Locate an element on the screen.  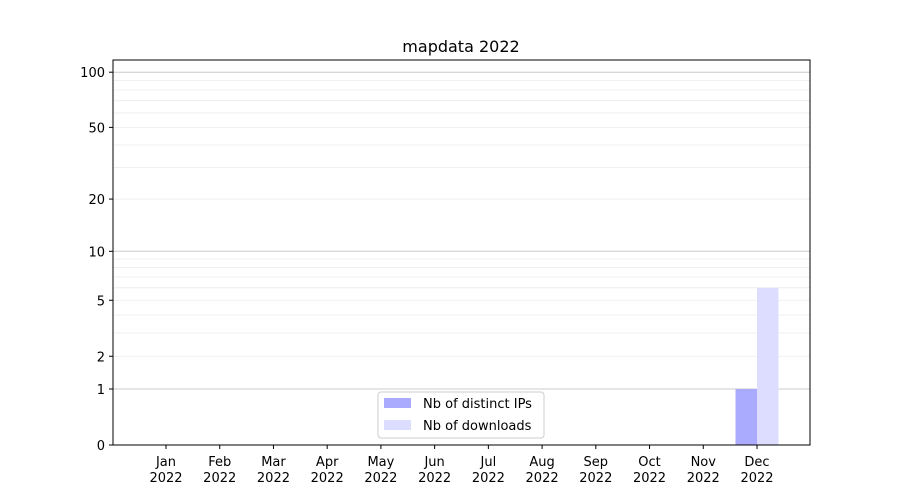
x-tick-label: May 2022 is located at coordinates (380, 470).